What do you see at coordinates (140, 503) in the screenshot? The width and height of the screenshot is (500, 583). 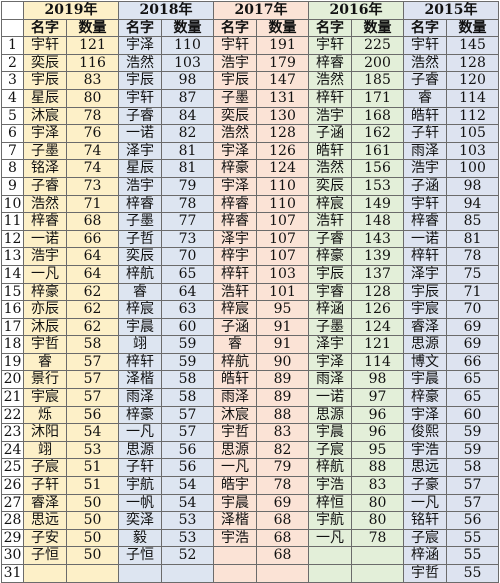 I see `name-cell: 一帆` at bounding box center [140, 503].